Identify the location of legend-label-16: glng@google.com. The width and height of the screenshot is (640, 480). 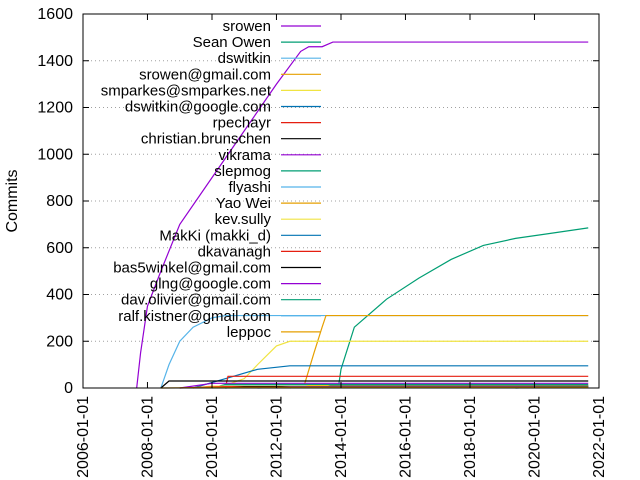
(210, 284).